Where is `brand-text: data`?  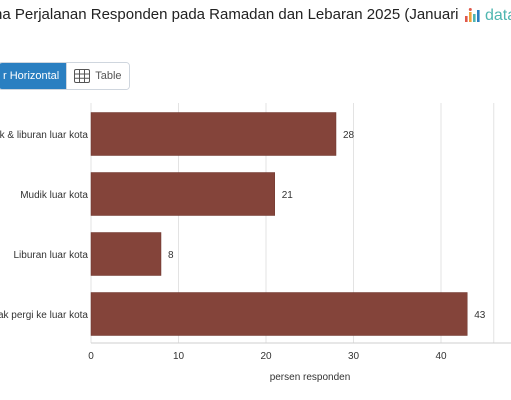 brand-text: data is located at coordinates (498, 15).